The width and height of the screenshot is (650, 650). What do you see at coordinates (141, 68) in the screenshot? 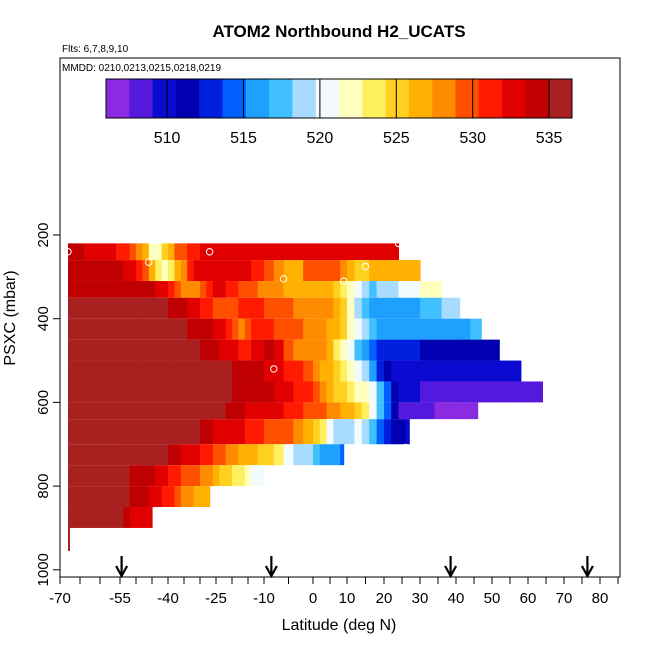
I see `dates-note: MMDD: 0210,0213,0215,0218,0219` at bounding box center [141, 68].